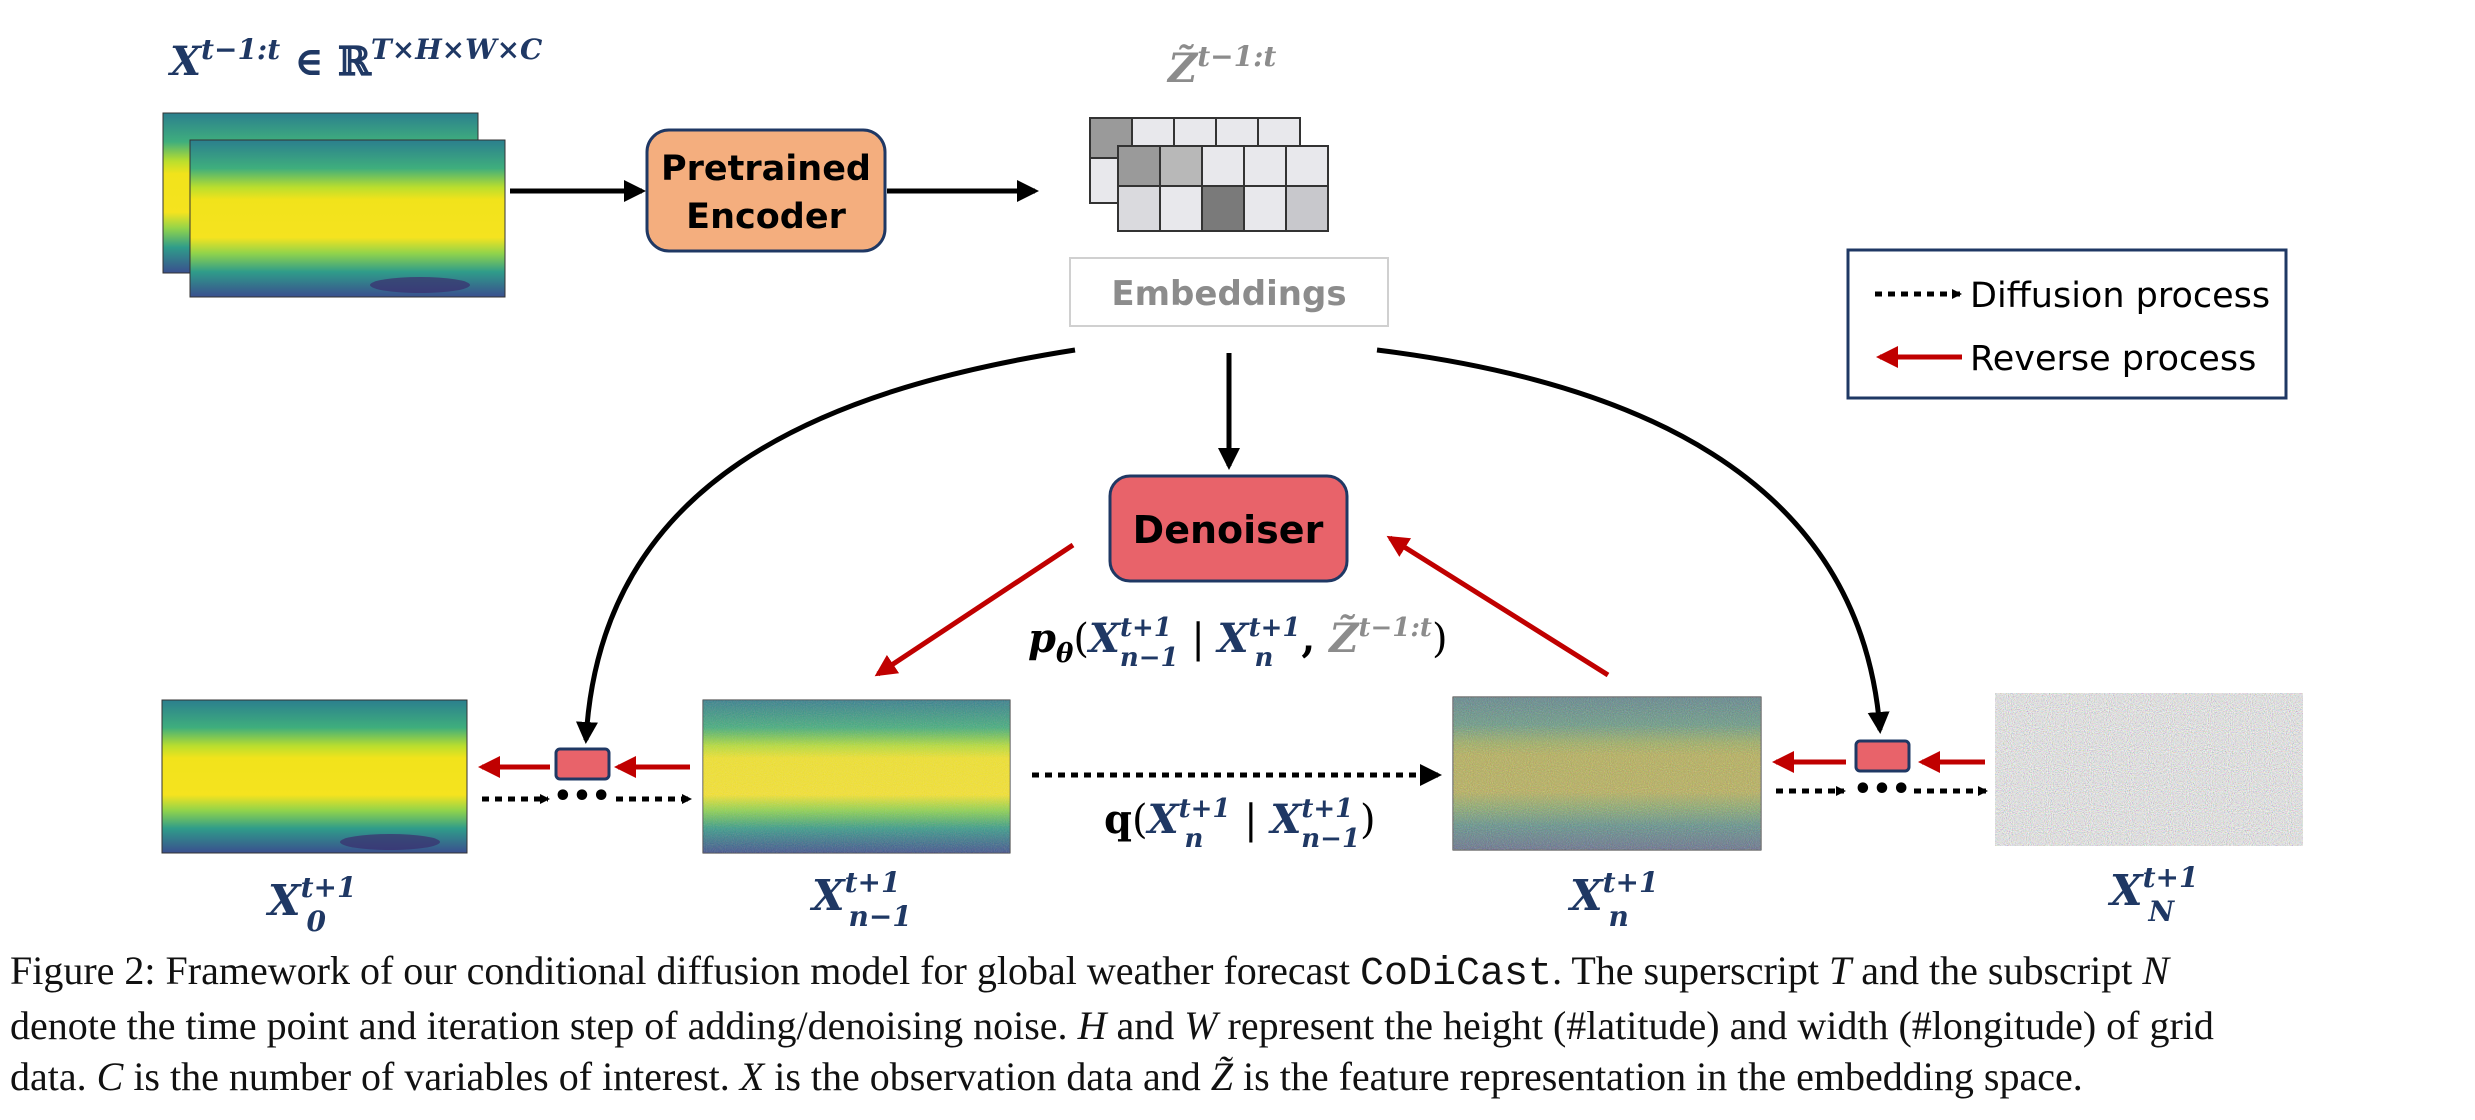 Image resolution: width=2475 pixels, height=1120 pixels. Describe the element at coordinates (1633, 540) in the screenshot. I see `conditioning-curve-right` at that location.